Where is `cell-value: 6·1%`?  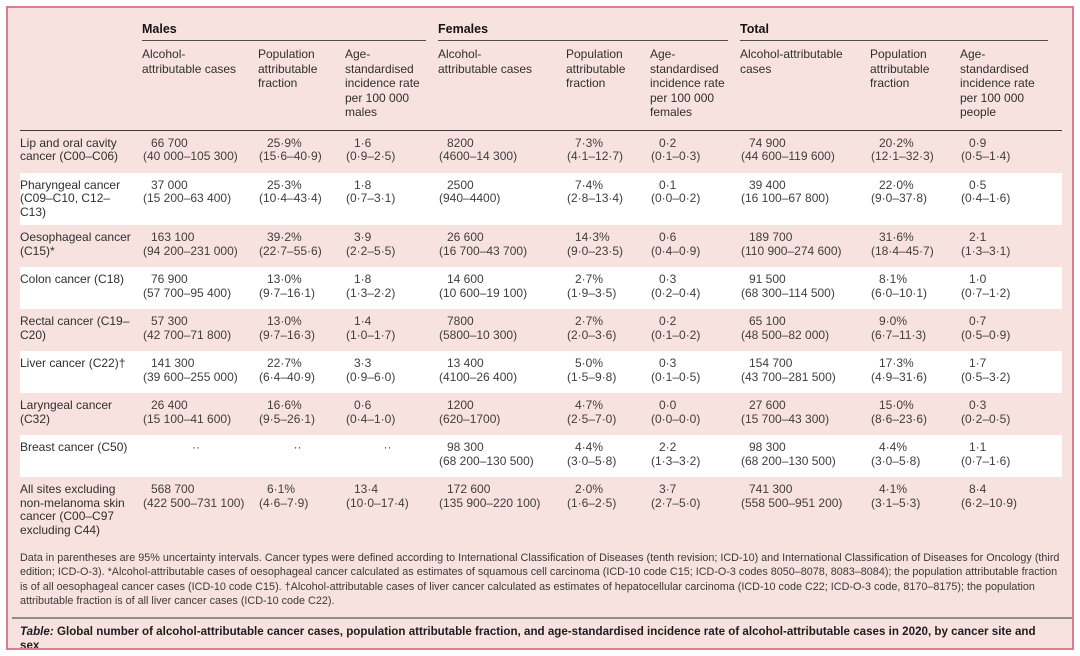
cell-value: 6·1% is located at coordinates (281, 489).